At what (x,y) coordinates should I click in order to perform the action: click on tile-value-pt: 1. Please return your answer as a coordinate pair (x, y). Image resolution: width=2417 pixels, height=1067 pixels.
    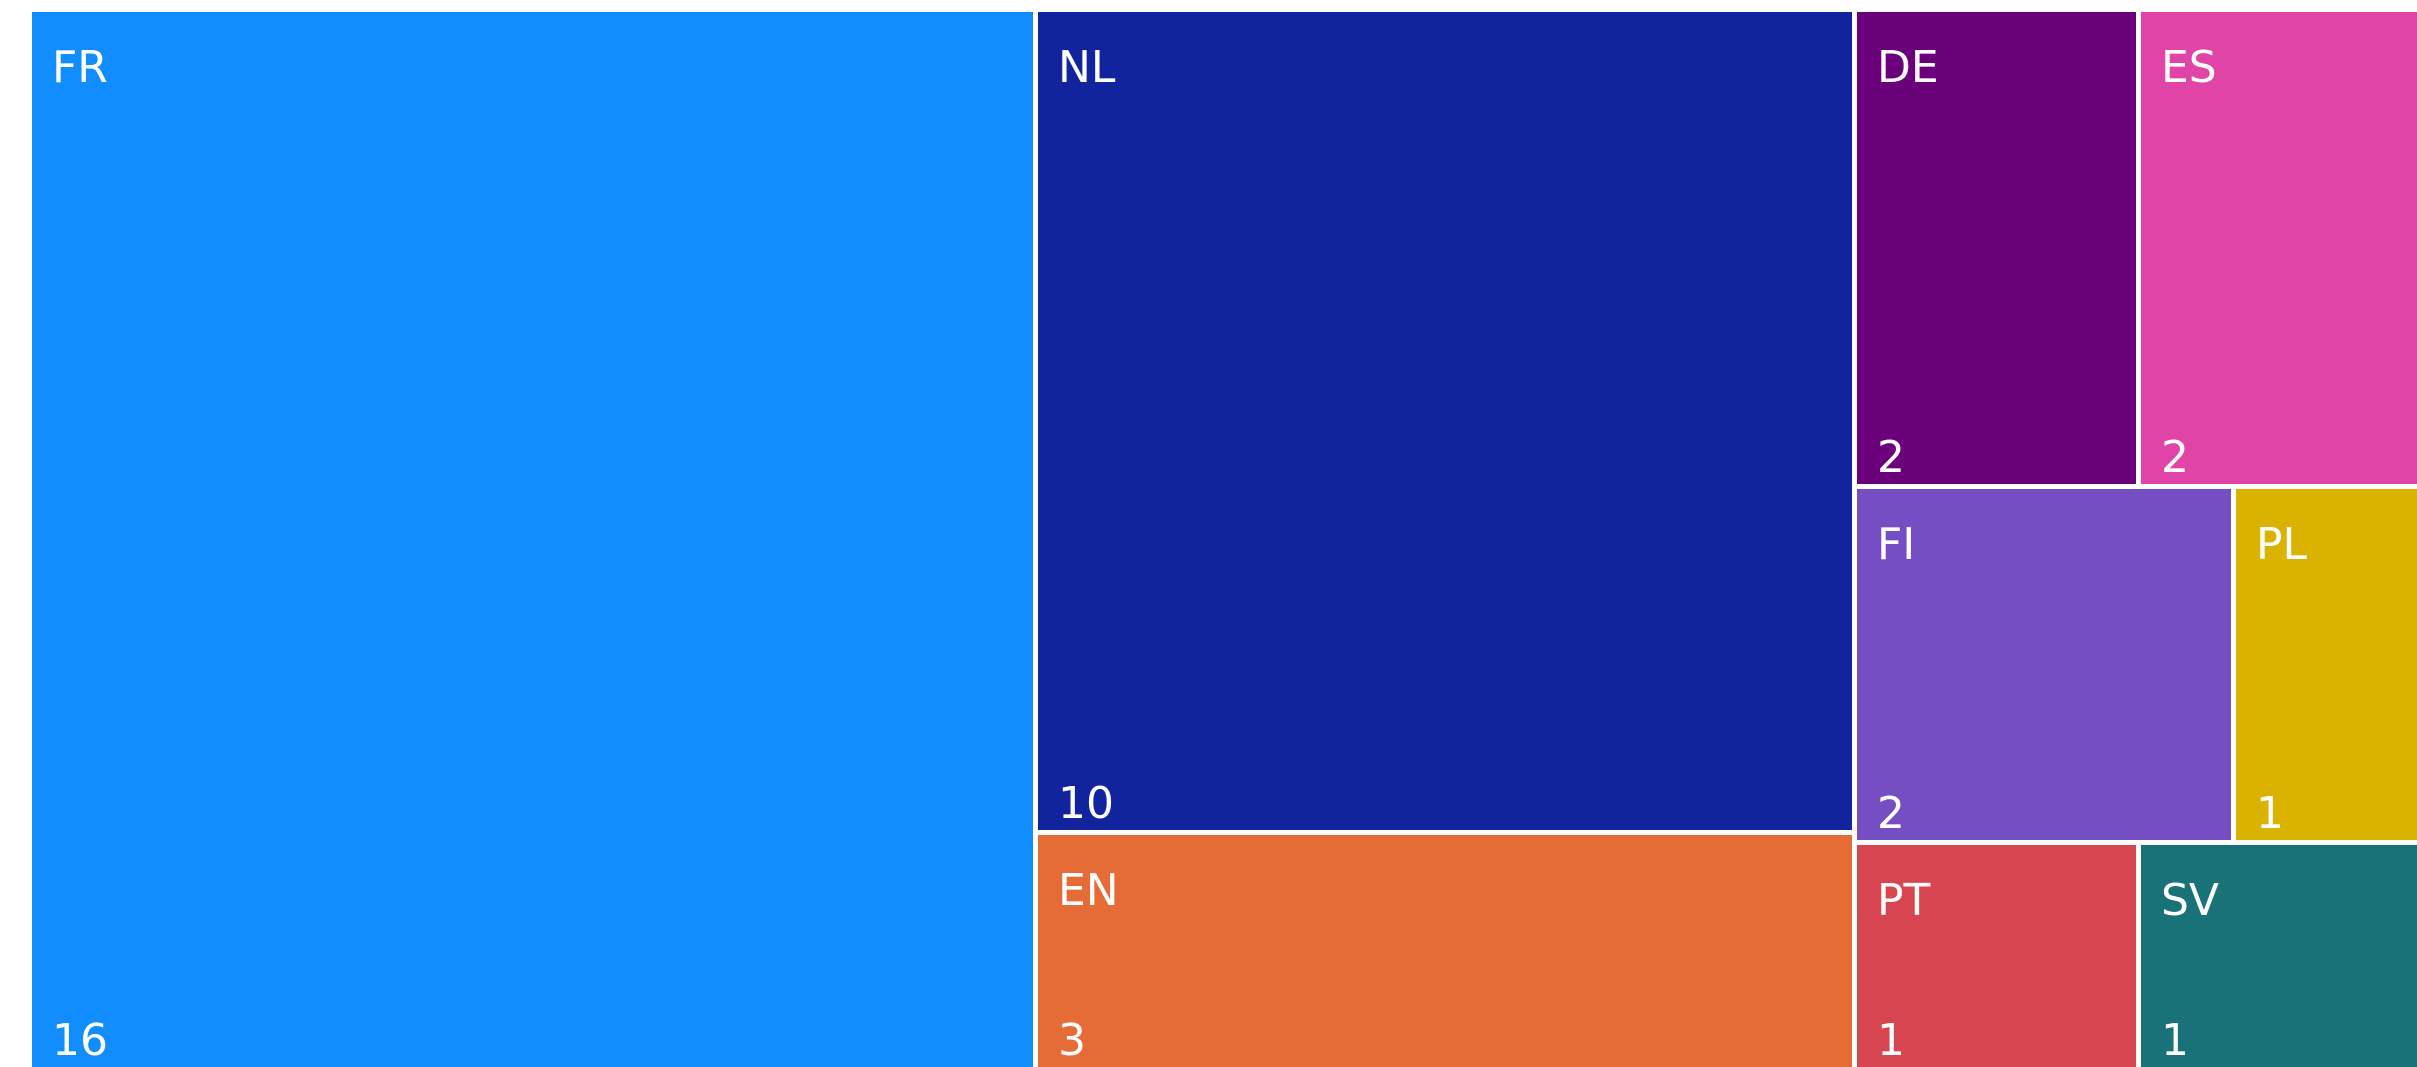
    Looking at the image, I should click on (1891, 1040).